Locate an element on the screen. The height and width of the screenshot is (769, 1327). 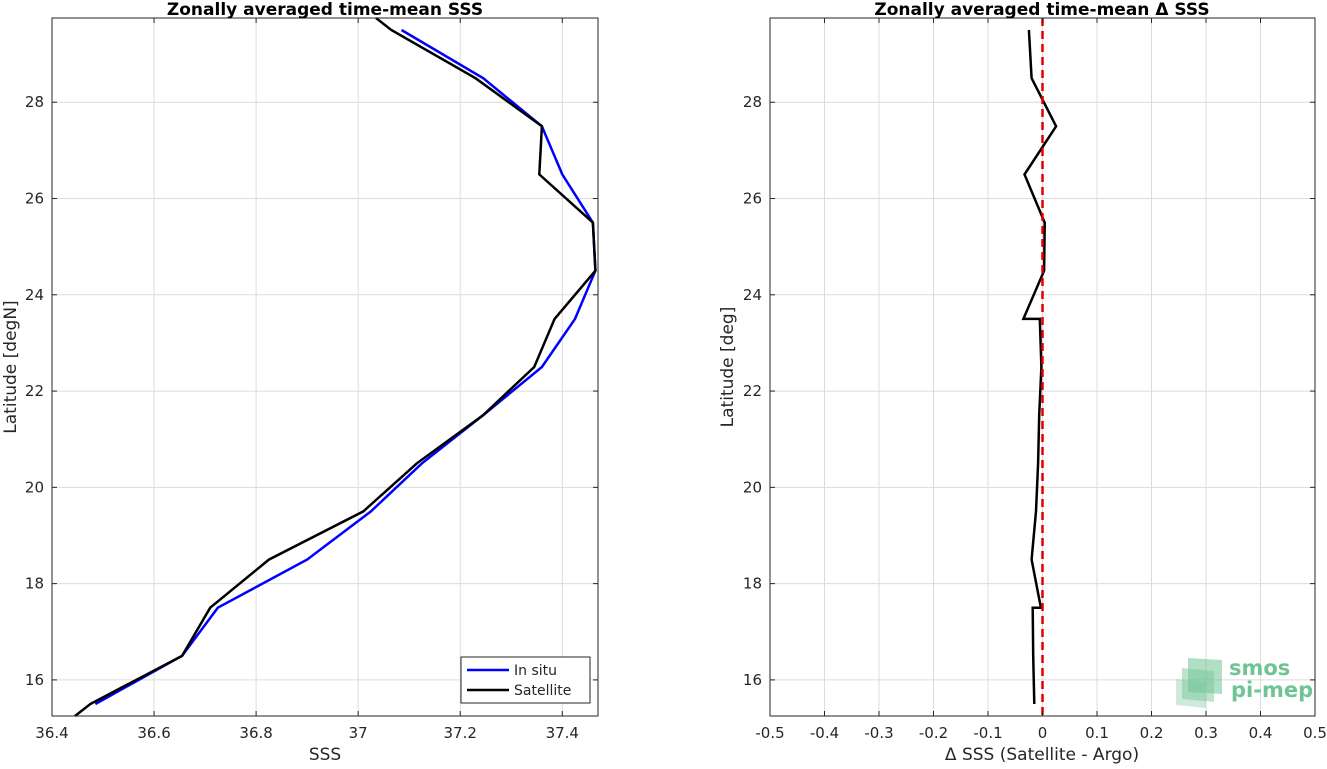
right-series-layer is located at coordinates (1039, 367).